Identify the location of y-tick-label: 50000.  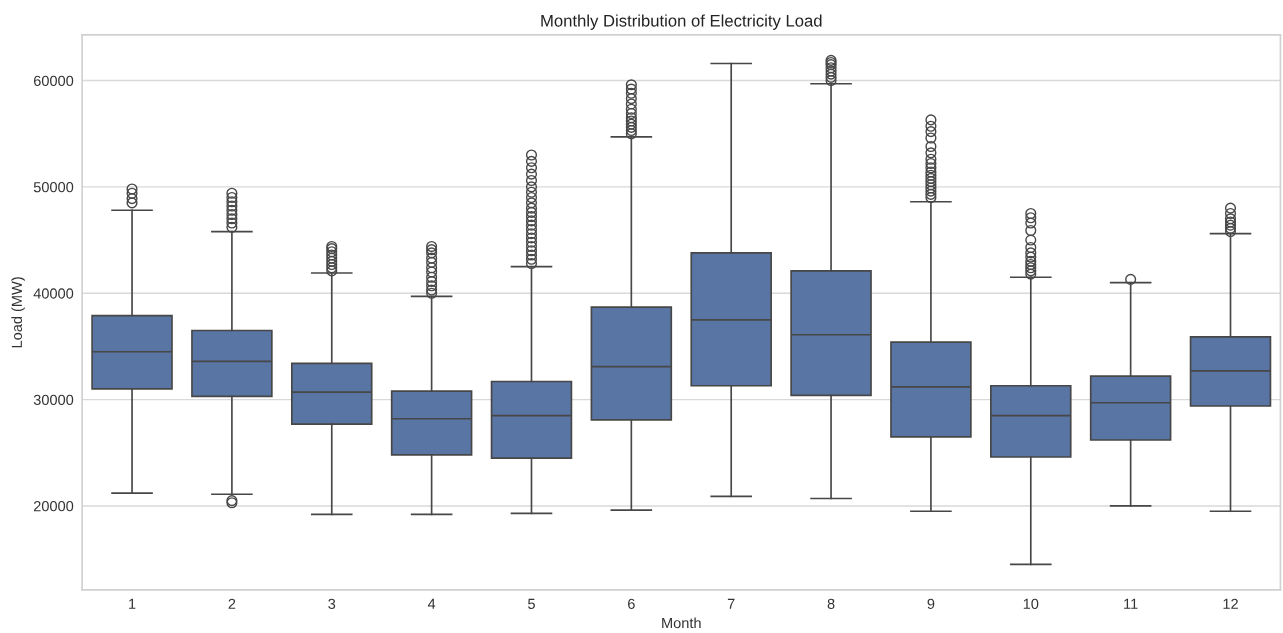
(53, 187).